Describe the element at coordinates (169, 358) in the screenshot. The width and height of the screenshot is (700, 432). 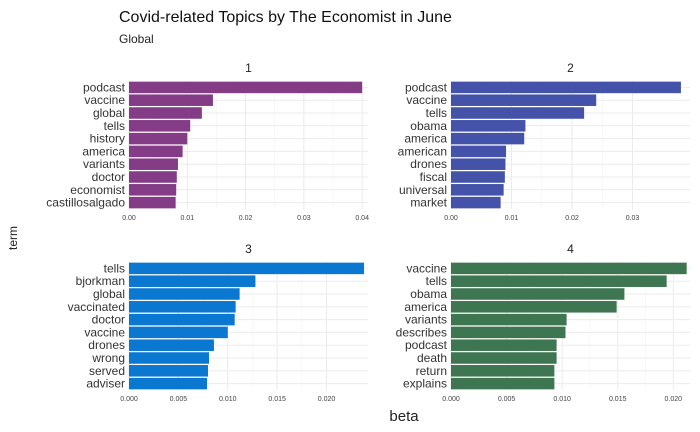
I see `bar-wrong` at that location.